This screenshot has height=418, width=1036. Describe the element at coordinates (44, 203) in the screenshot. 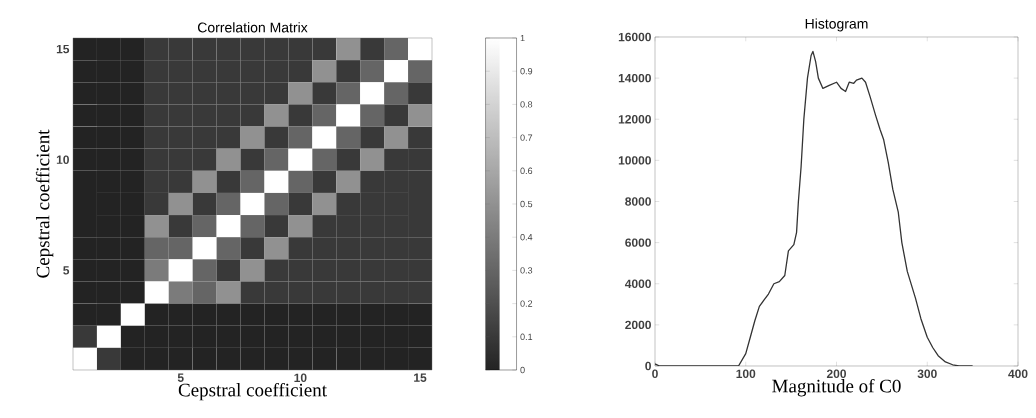

I see `y-axis-title: Cepstral coefficient` at that location.